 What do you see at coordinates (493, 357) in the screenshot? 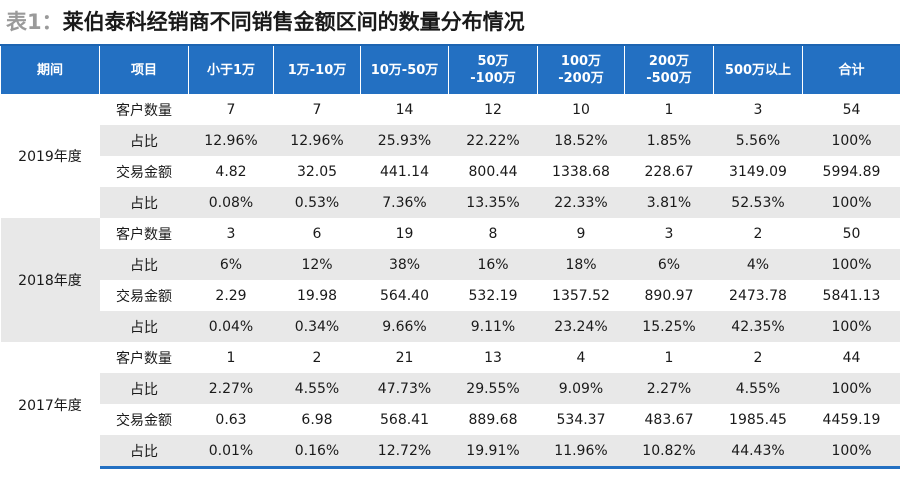
I see `value-cell: 13` at bounding box center [493, 357].